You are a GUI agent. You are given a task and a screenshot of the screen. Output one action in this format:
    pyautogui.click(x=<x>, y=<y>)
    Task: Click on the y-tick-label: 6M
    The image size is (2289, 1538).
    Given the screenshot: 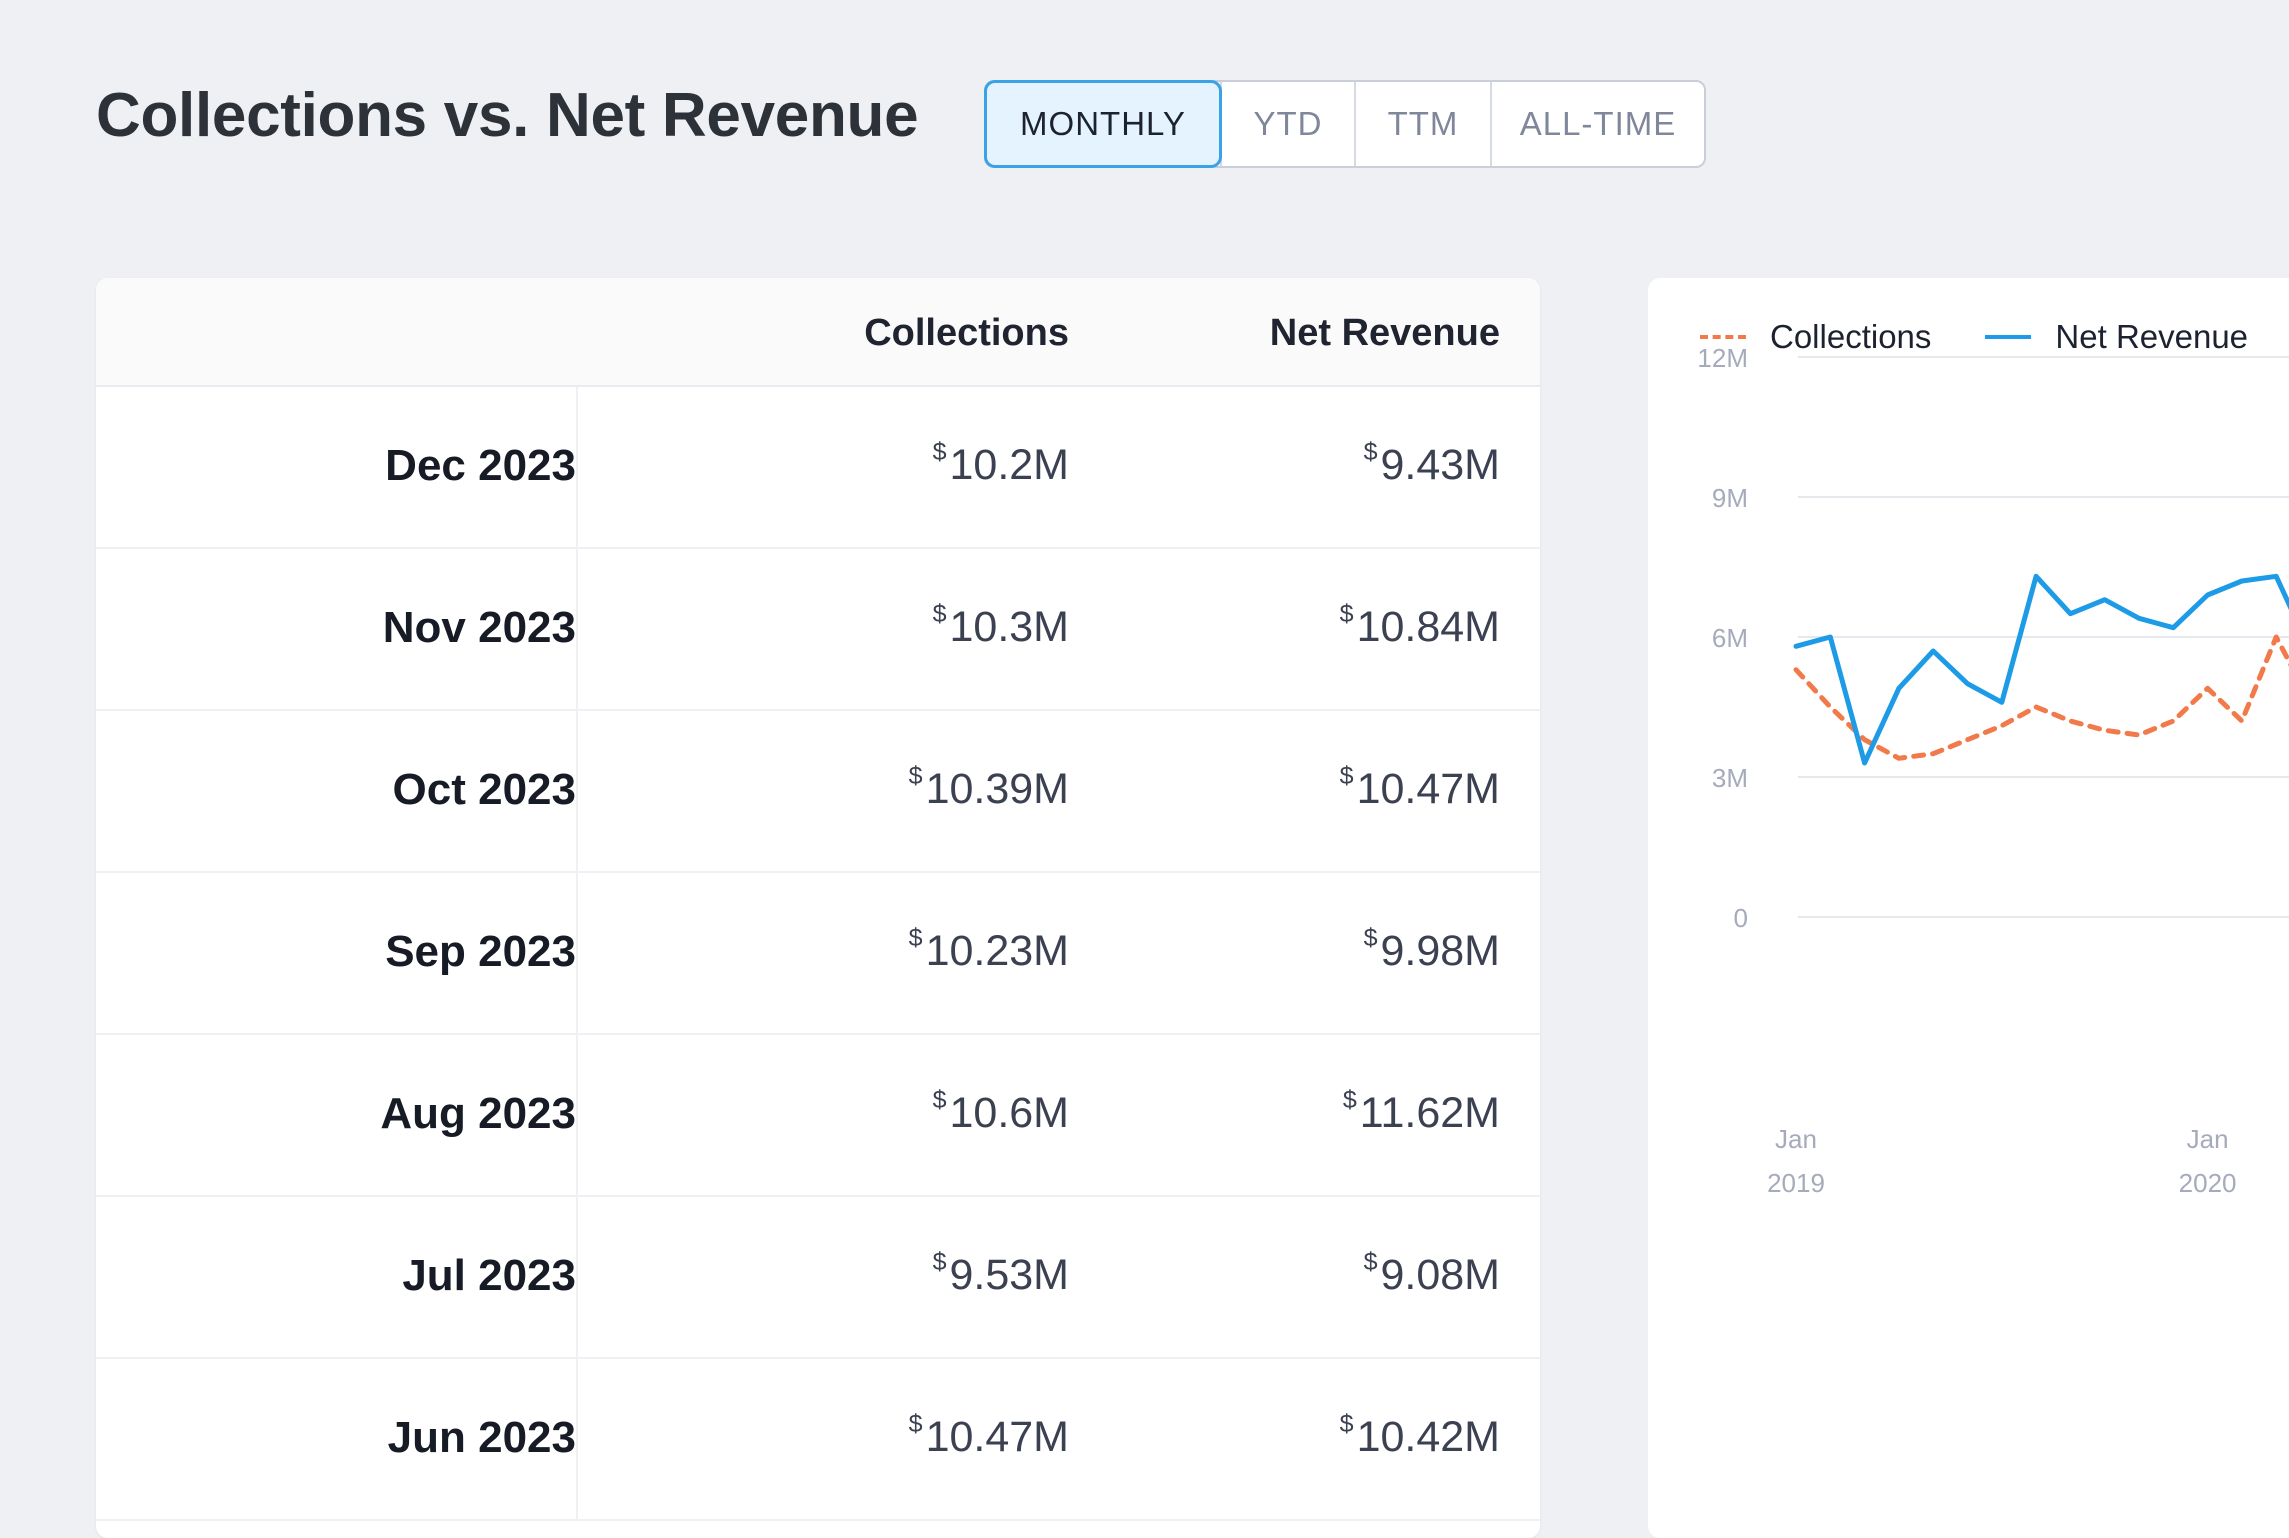 What is the action you would take?
    pyautogui.click(x=1730, y=638)
    